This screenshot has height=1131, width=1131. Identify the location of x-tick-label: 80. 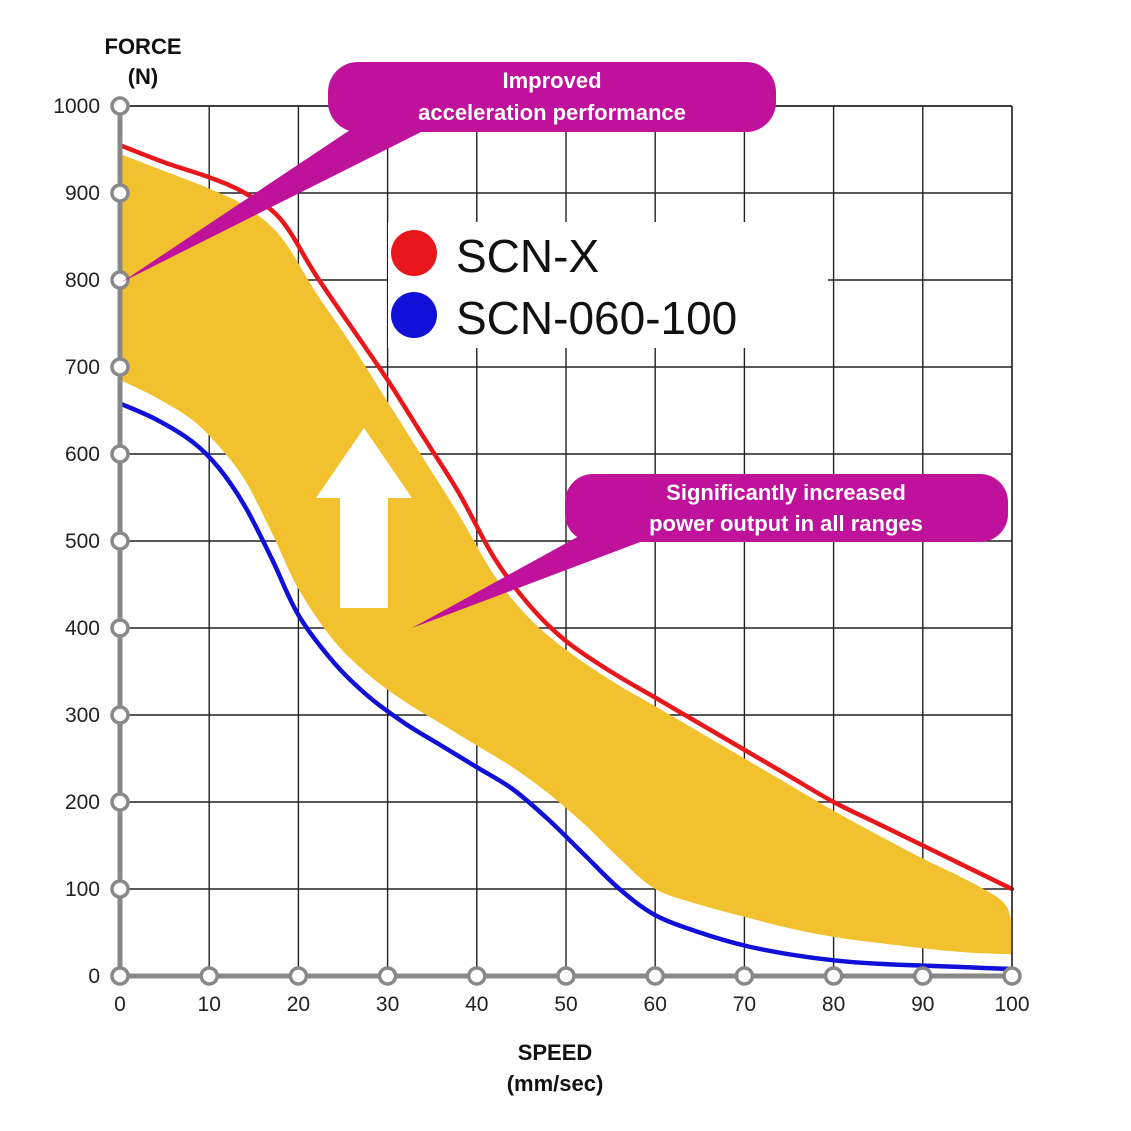
(833, 1004).